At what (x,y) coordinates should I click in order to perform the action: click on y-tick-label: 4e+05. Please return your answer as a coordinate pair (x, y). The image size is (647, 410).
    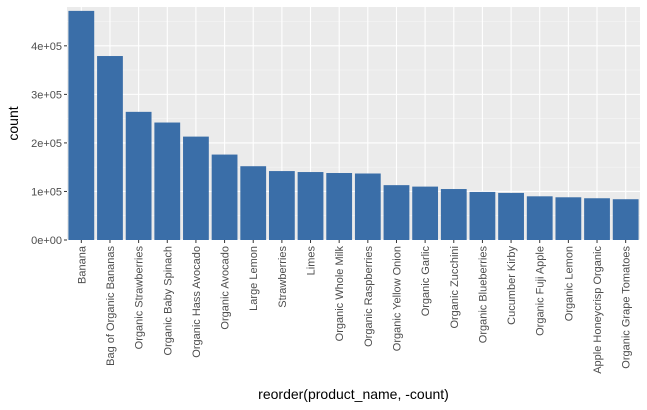
    Looking at the image, I should click on (46, 47).